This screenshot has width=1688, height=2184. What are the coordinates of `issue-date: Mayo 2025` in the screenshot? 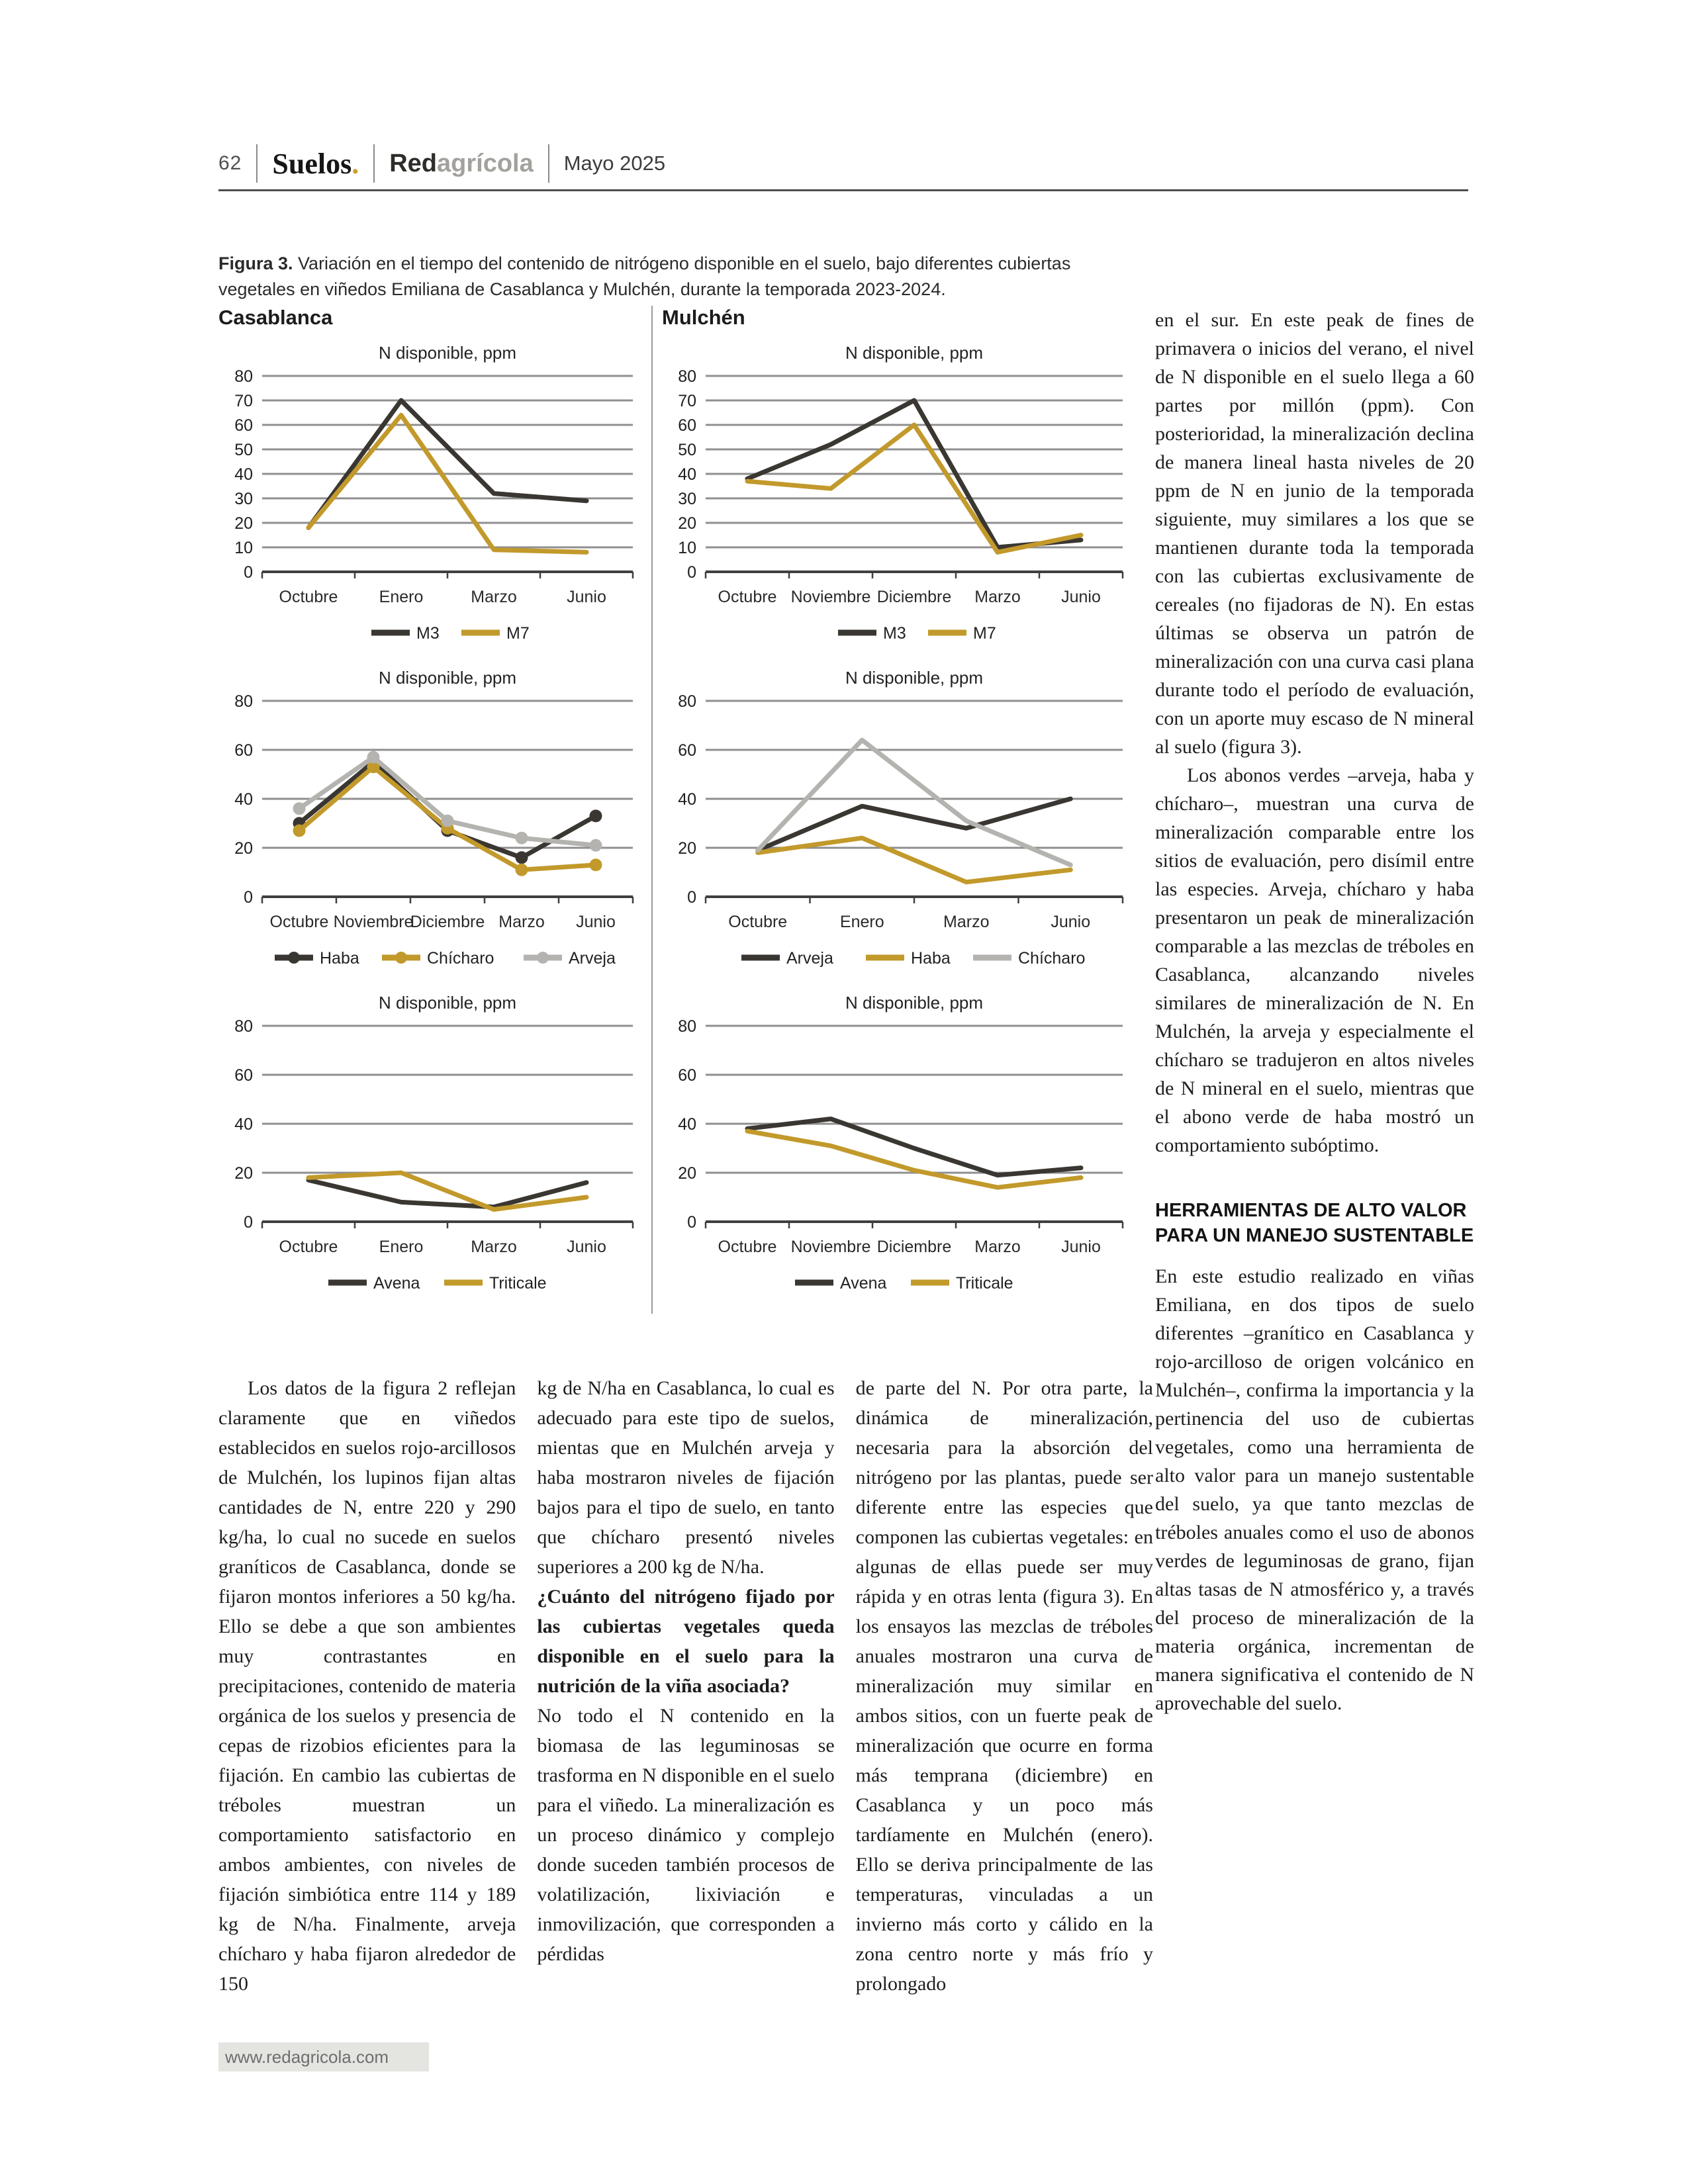 It's located at (614, 163).